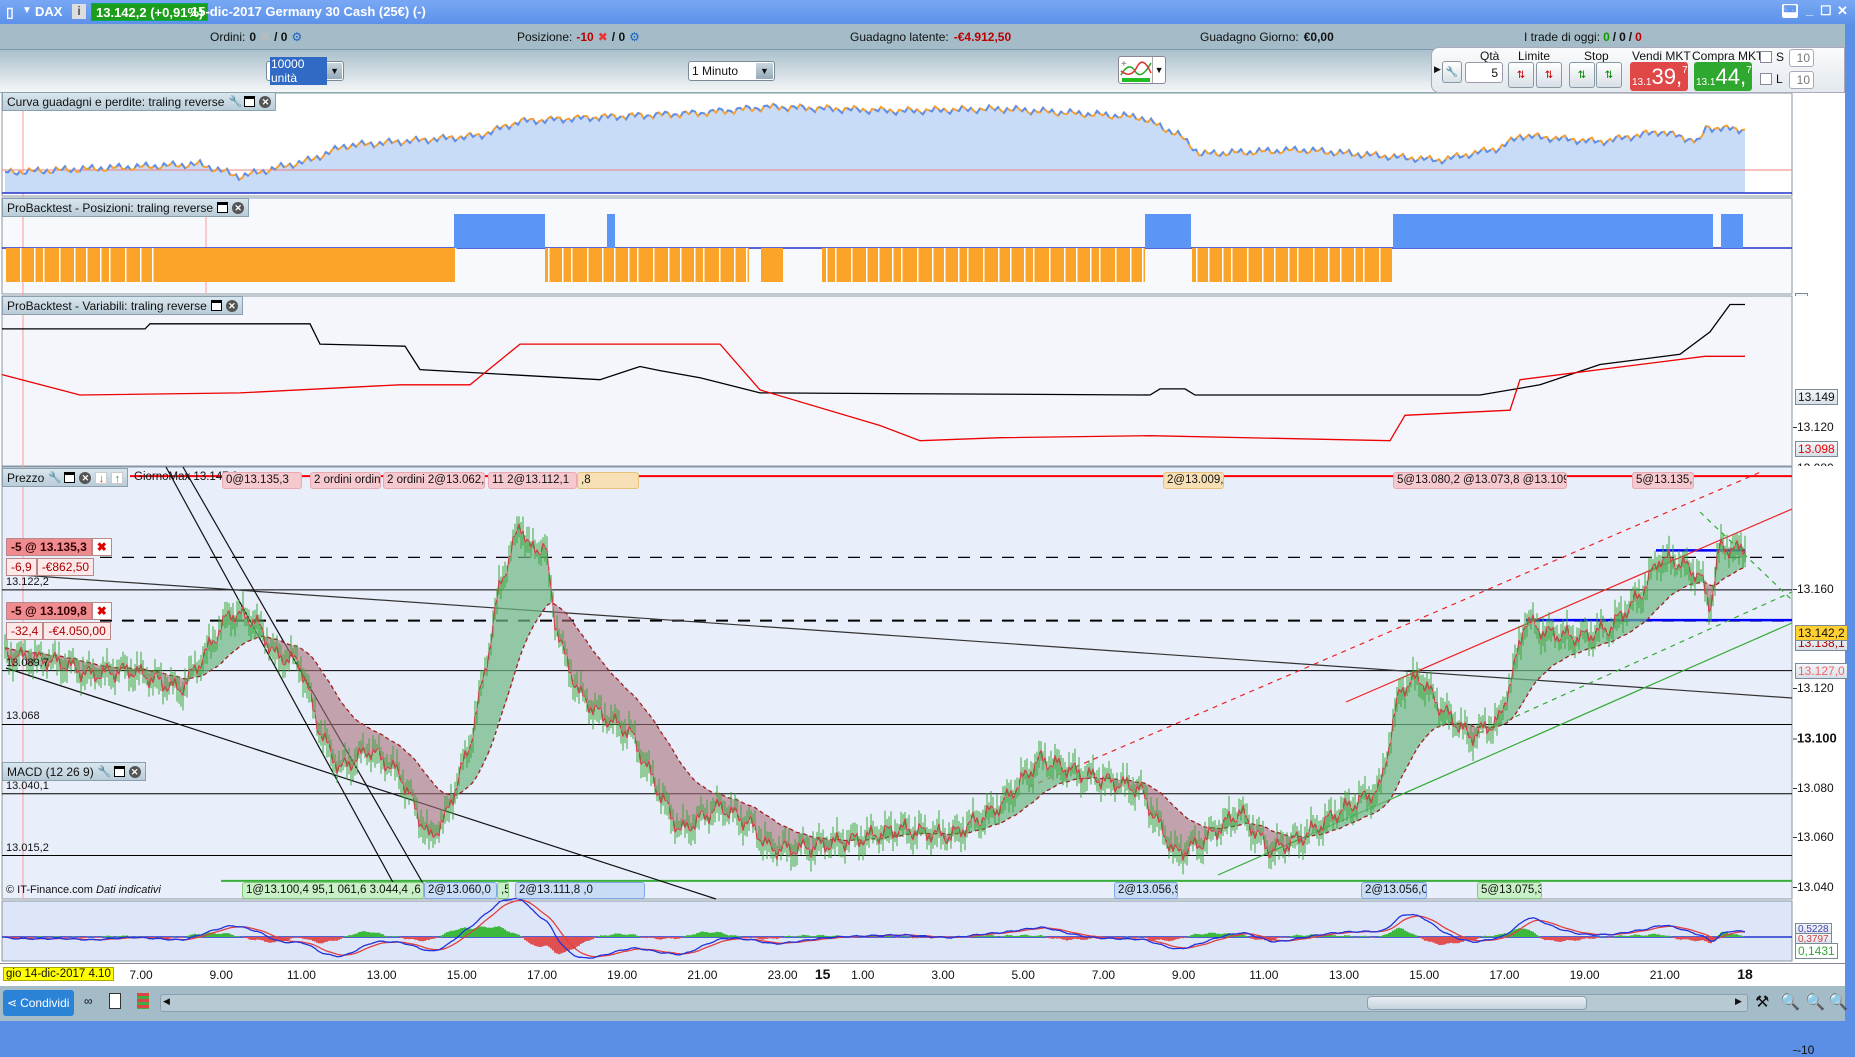  Describe the element at coordinates (305, 71) in the screenshot. I see `units-select: 10000 unità ▼` at that location.